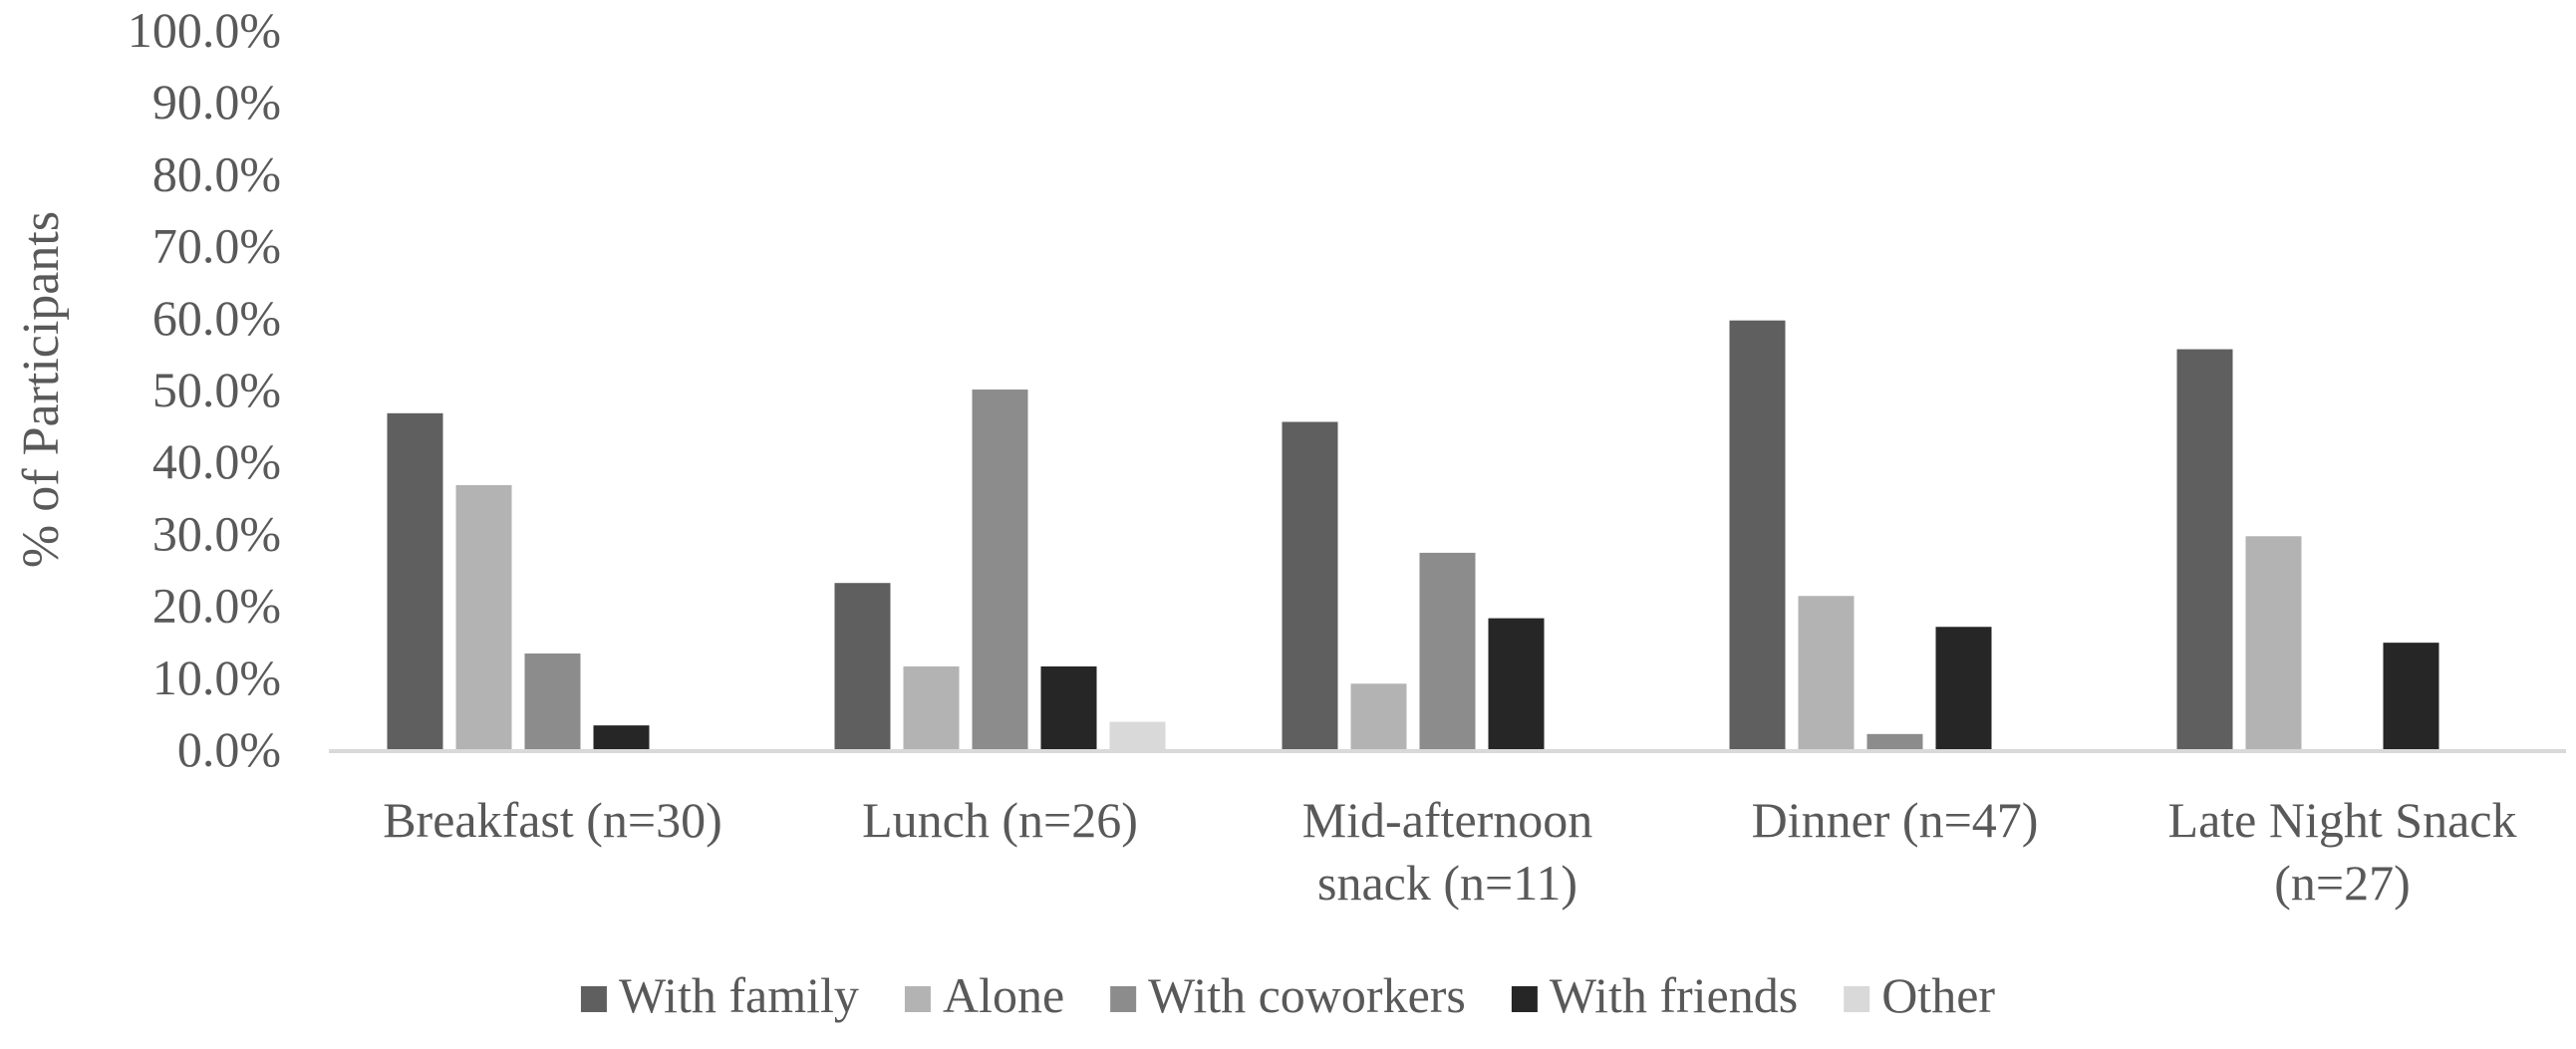 Image resolution: width=2576 pixels, height=1049 pixels. I want to click on y-tick-label: 80.0%, so click(216, 173).